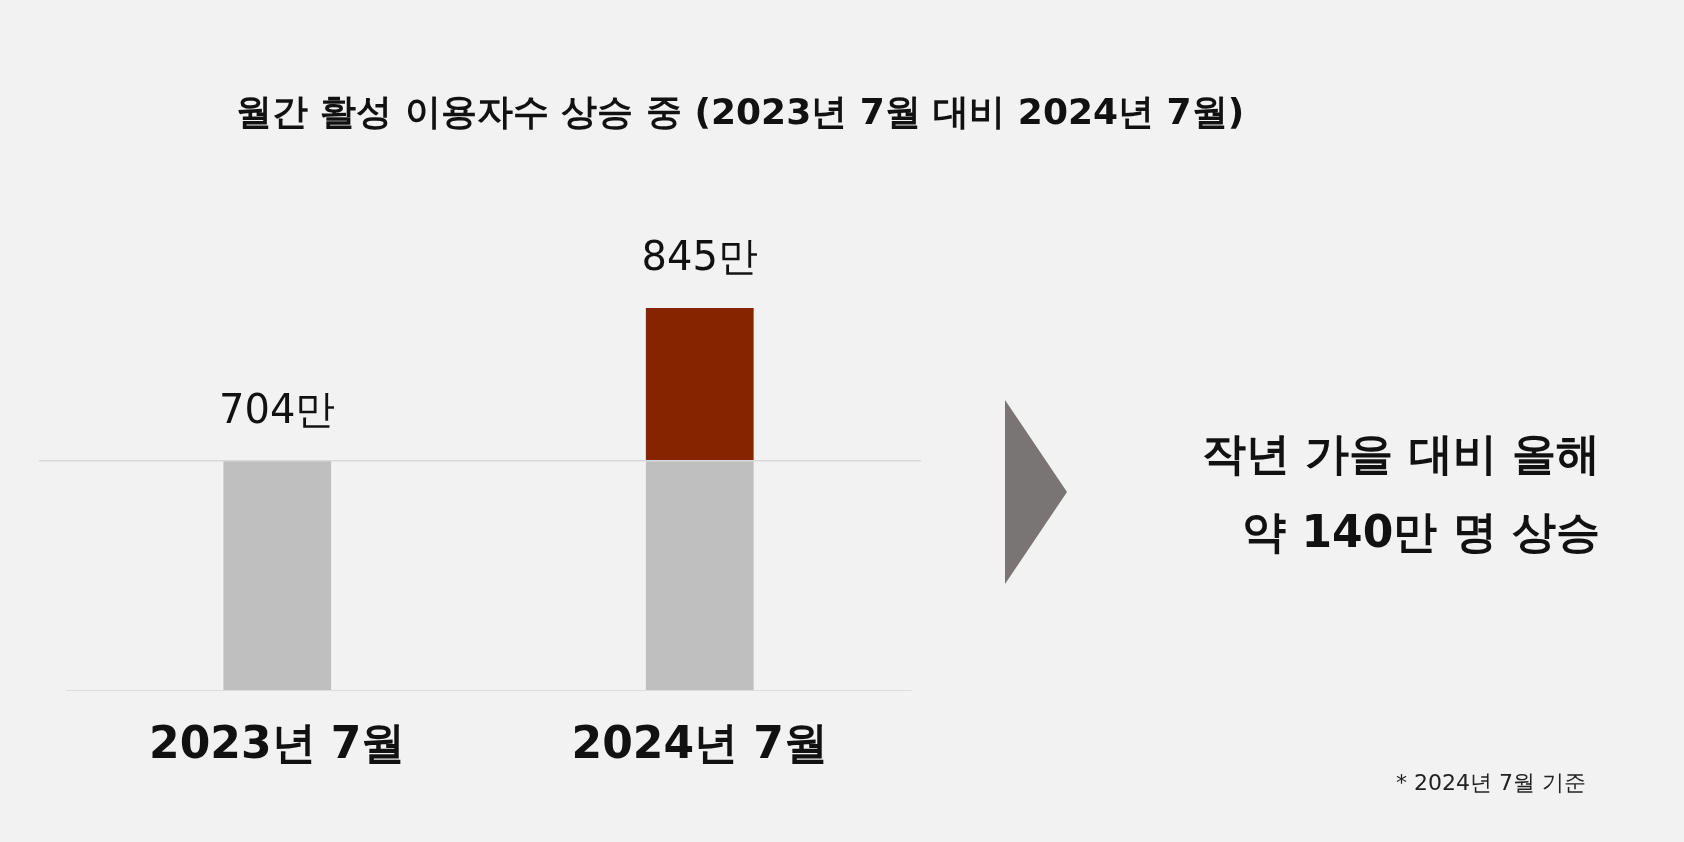  Describe the element at coordinates (699, 256) in the screenshot. I see `annotation: 845만` at that location.